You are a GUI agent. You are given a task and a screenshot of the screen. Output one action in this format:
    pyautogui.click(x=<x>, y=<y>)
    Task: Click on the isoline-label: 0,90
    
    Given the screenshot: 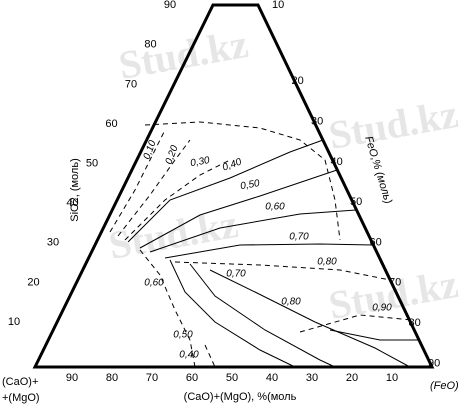 What is the action you would take?
    pyautogui.click(x=382, y=308)
    